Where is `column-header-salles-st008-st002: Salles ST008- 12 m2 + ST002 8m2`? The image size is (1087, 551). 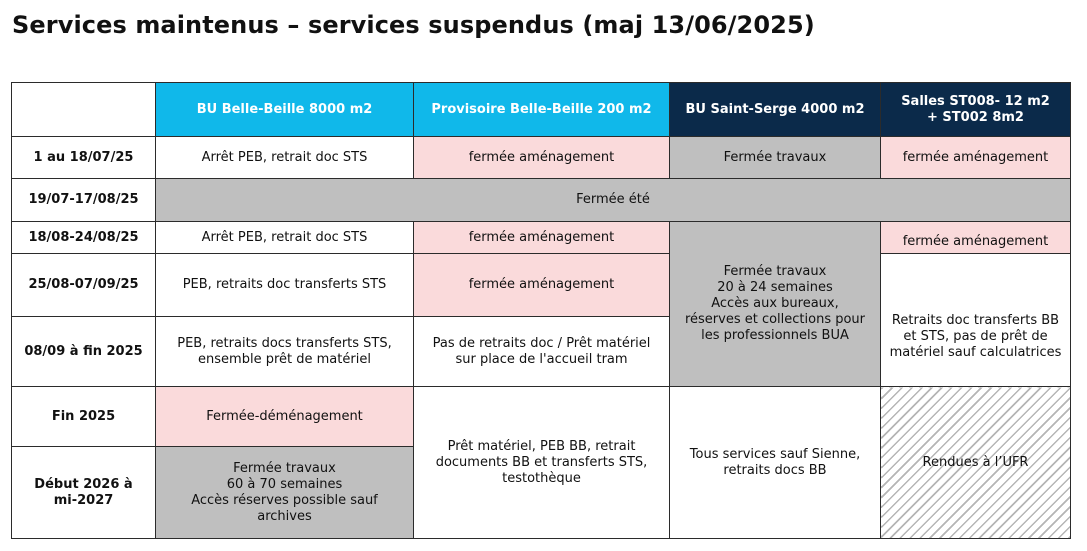
column-header-salles-st008-st002: Salles ST008- 12 m2 + ST002 8m2 is located at coordinates (975, 109).